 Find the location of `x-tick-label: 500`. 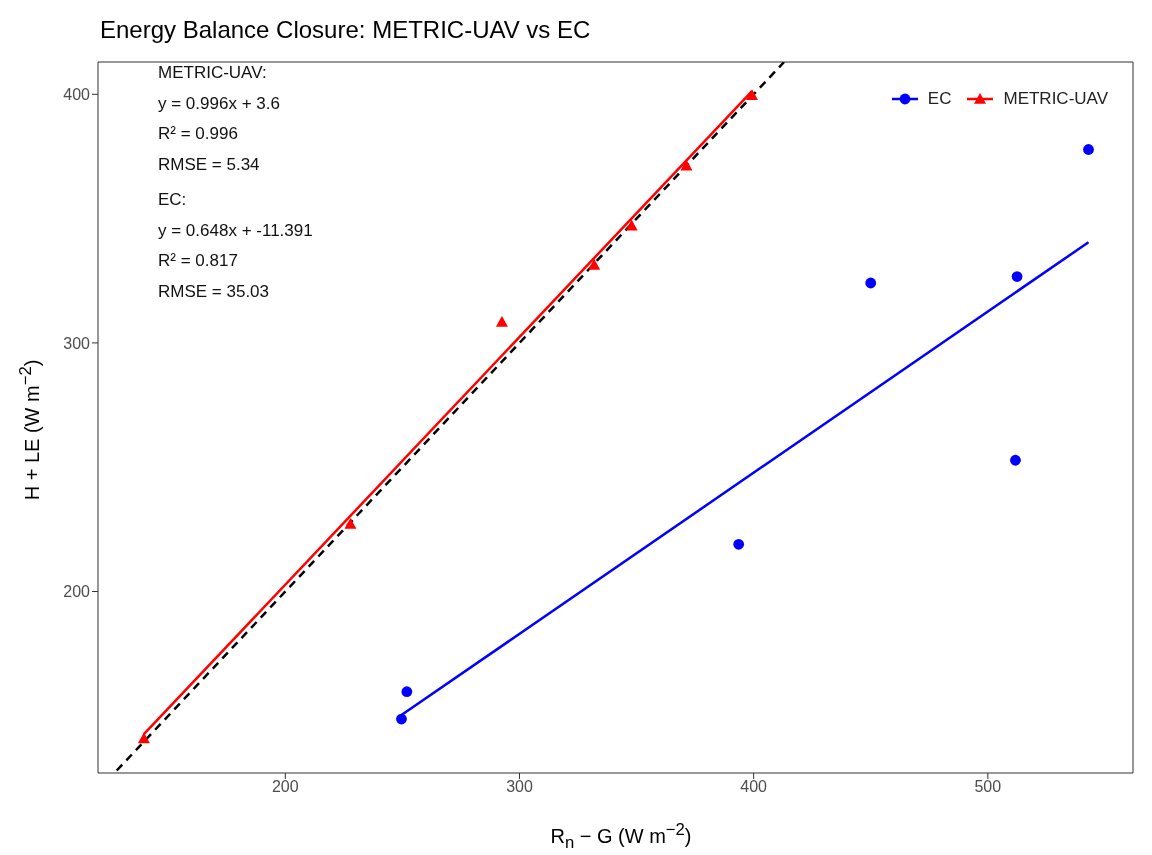

x-tick-label: 500 is located at coordinates (988, 787).